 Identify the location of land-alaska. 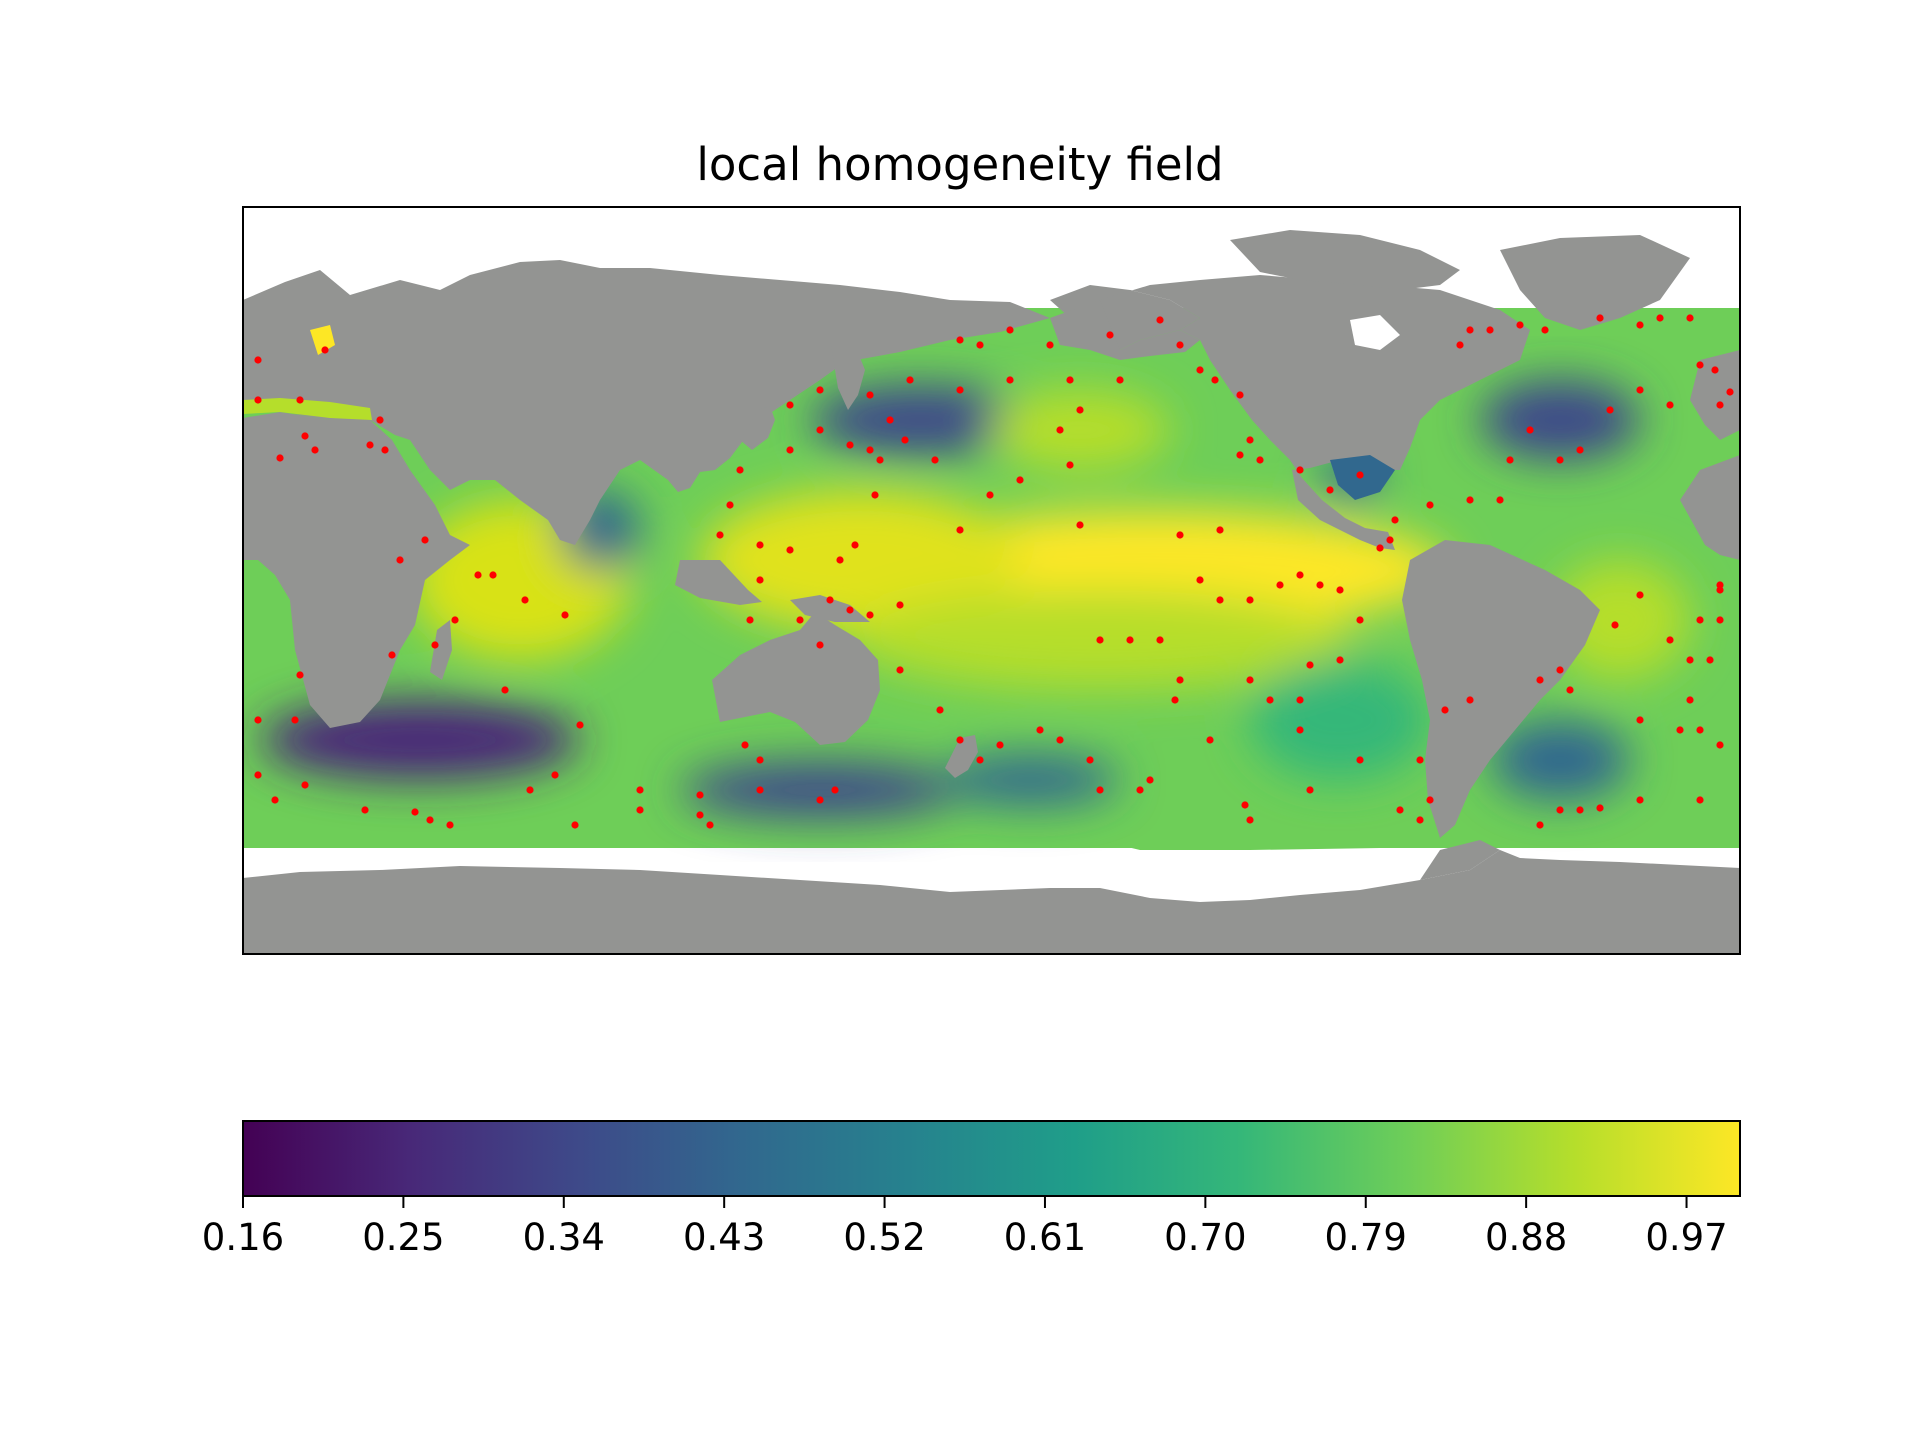
(1125, 330).